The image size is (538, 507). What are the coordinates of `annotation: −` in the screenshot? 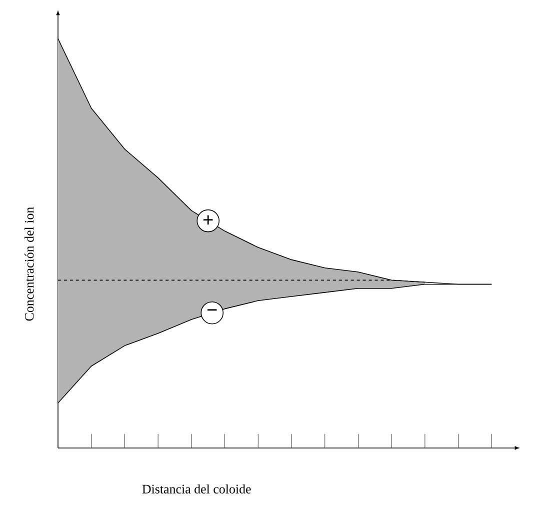 It's located at (212, 310).